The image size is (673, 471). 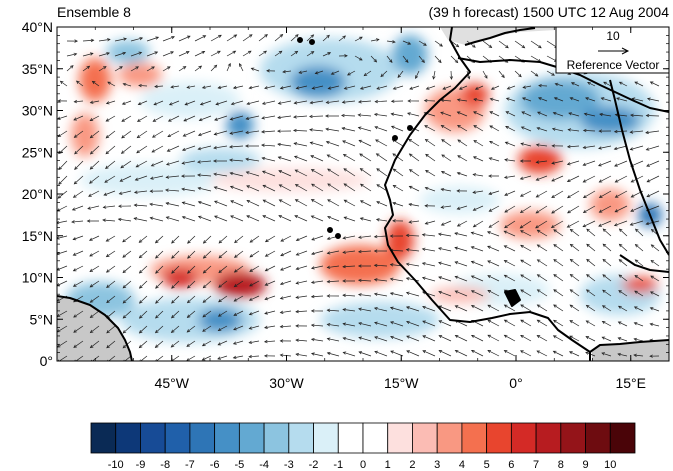 I want to click on negative-anomaly-region, so click(x=318, y=82).